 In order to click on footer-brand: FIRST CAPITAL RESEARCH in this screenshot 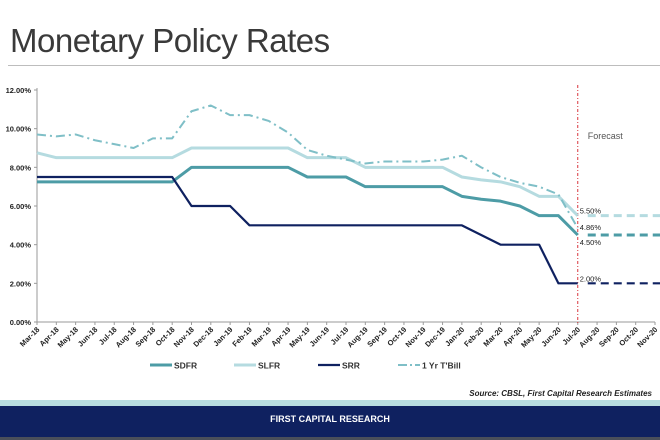, I will do `click(330, 419)`.